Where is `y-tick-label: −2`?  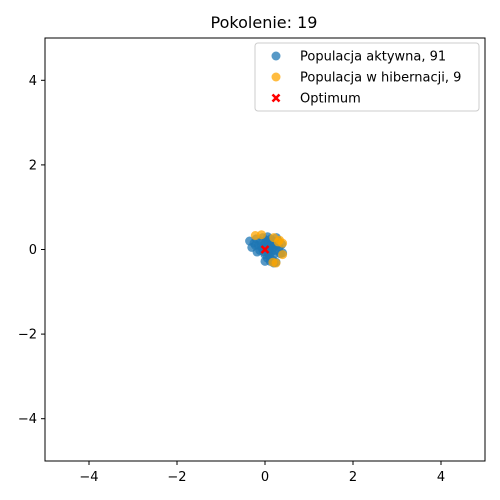
y-tick-label: −2 is located at coordinates (27, 335).